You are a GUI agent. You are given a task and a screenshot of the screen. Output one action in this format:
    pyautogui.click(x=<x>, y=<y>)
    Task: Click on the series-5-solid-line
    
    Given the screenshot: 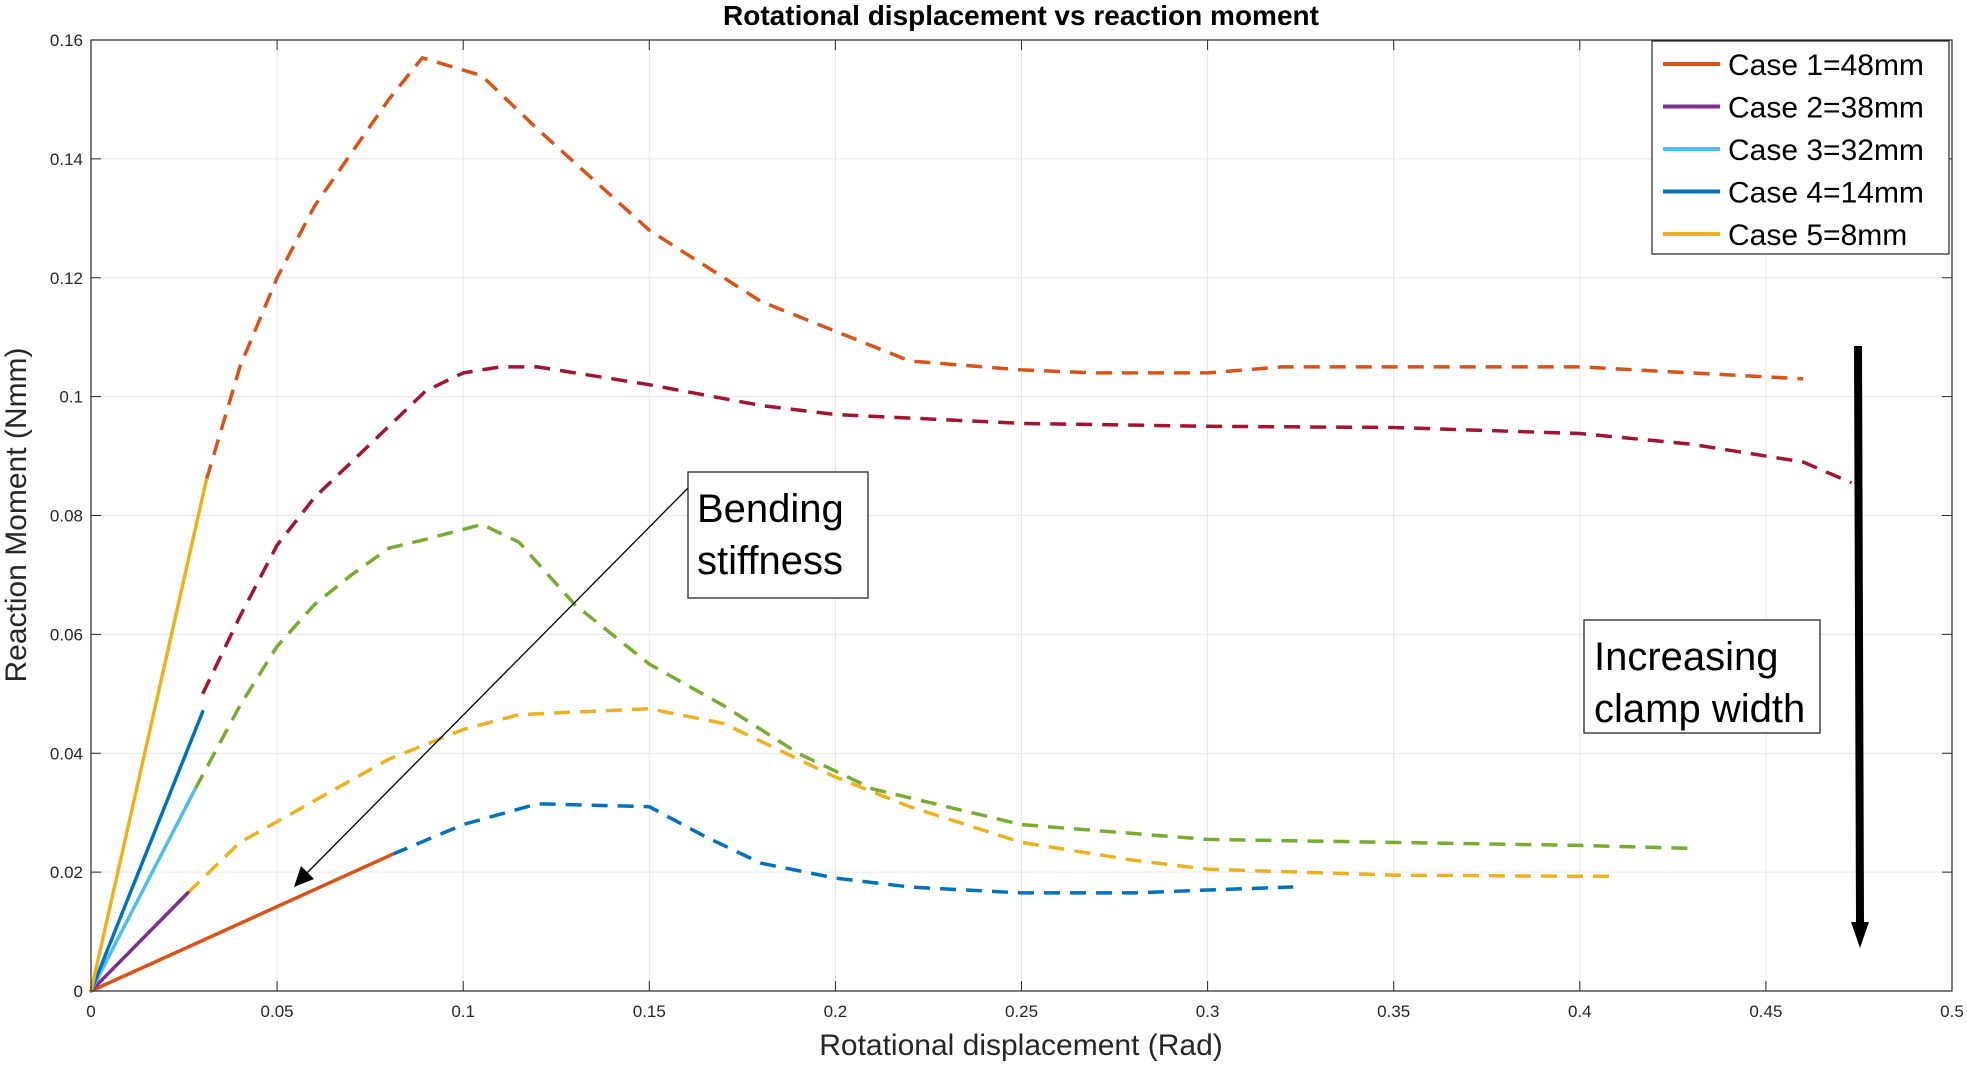 What is the action you would take?
    pyautogui.click(x=149, y=735)
    